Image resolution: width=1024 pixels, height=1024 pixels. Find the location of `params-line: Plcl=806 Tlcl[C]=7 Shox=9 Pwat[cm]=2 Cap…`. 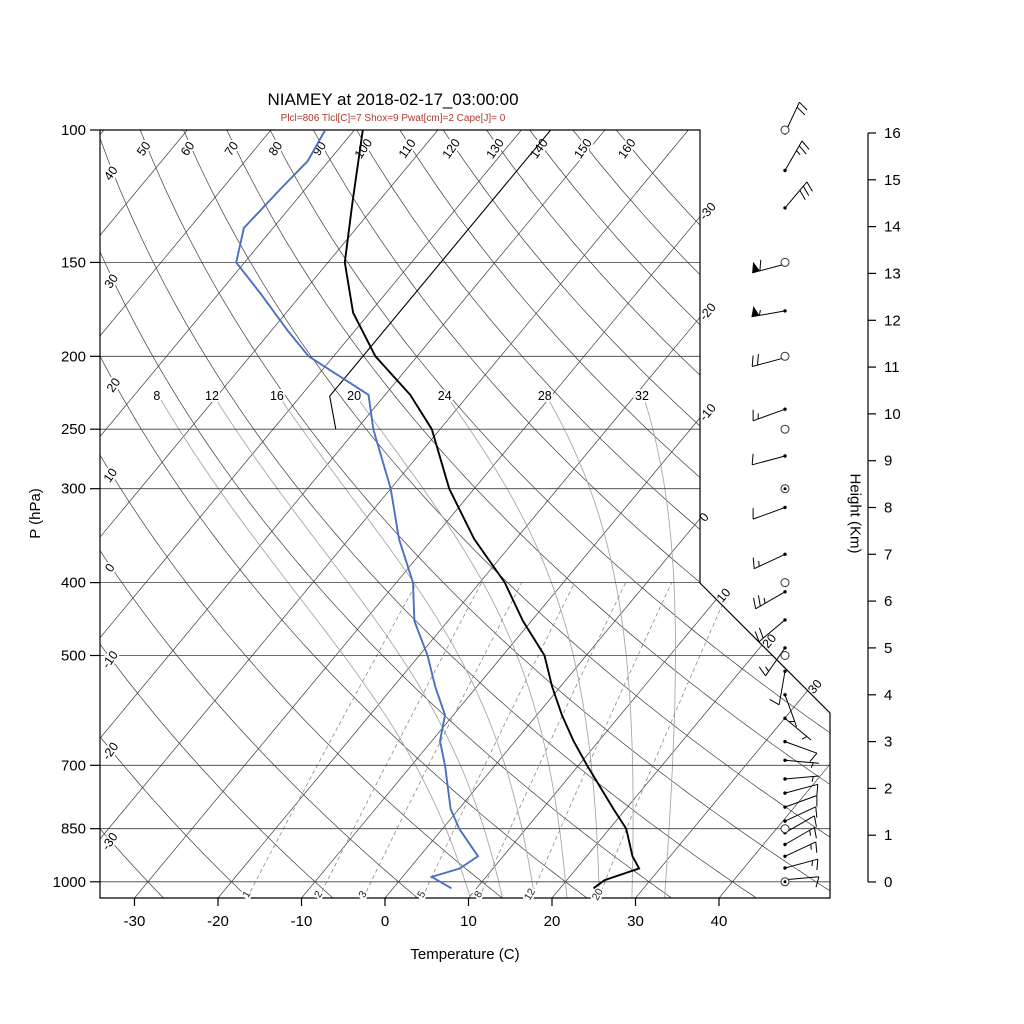

params-line: Plcl=806 Tlcl[C]=7 Shox=9 Pwat[cm]=2 Cap… is located at coordinates (393, 118).